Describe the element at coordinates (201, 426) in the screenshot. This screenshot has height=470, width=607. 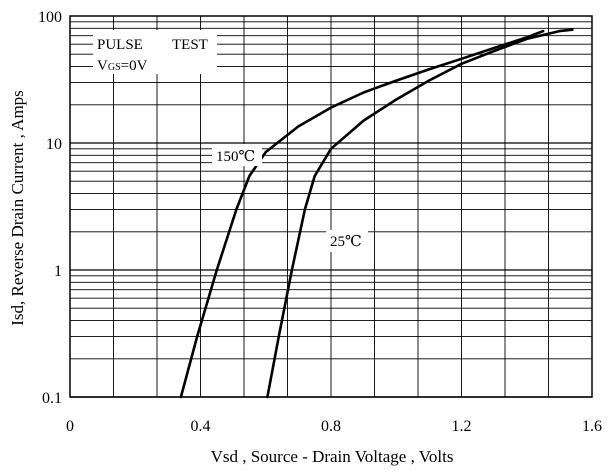
I see `x-tick-label: 0.4` at that location.